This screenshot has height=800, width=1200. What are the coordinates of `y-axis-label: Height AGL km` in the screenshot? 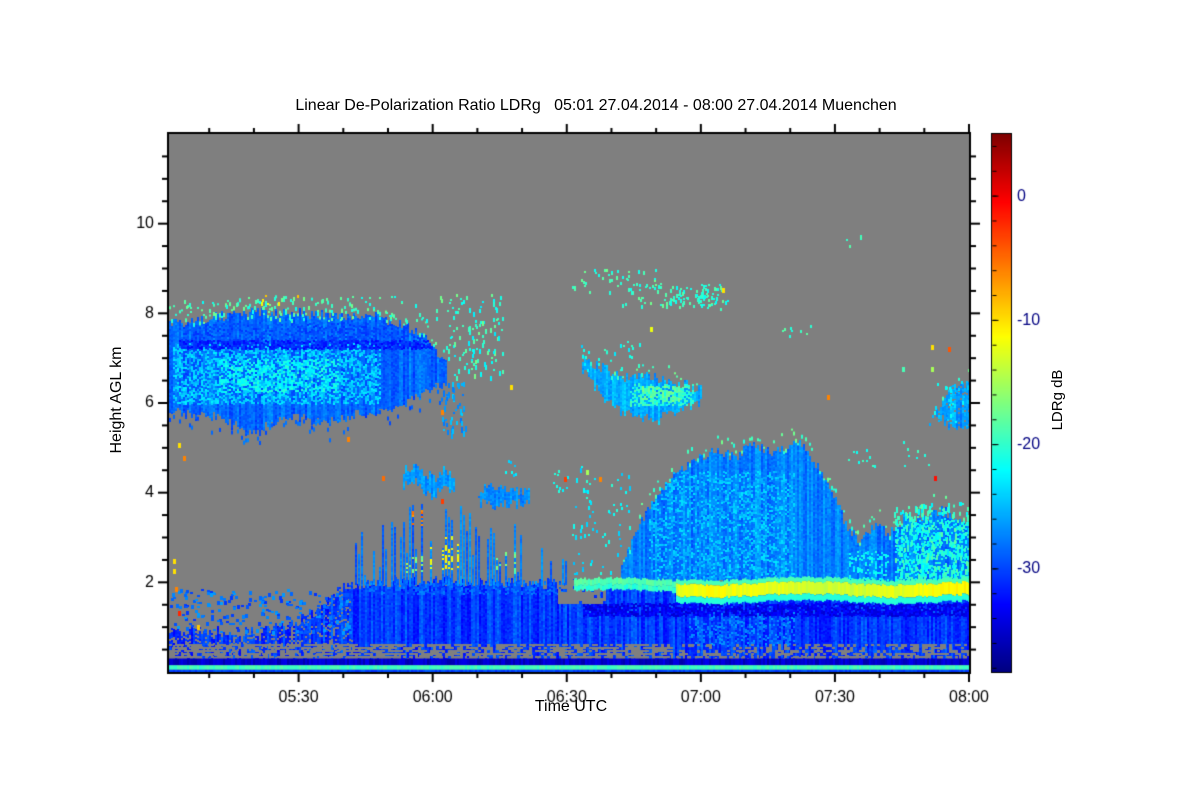 It's located at (116, 400).